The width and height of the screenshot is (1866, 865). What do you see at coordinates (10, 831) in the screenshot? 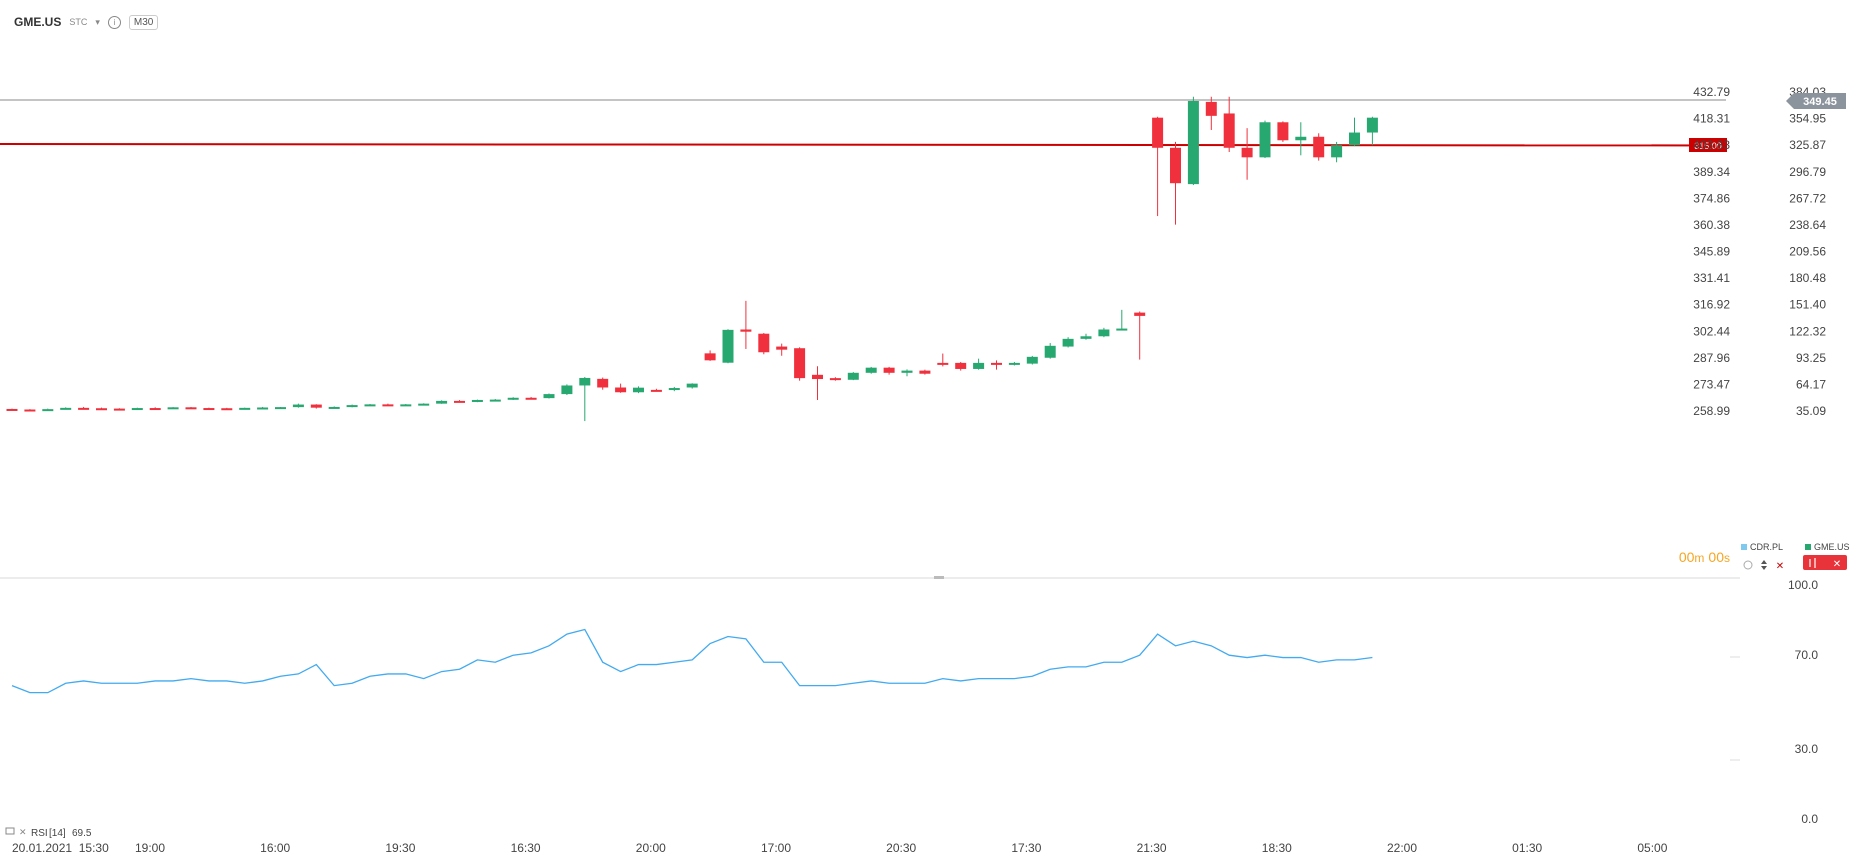
I see `indicator-menu-icon` at bounding box center [10, 831].